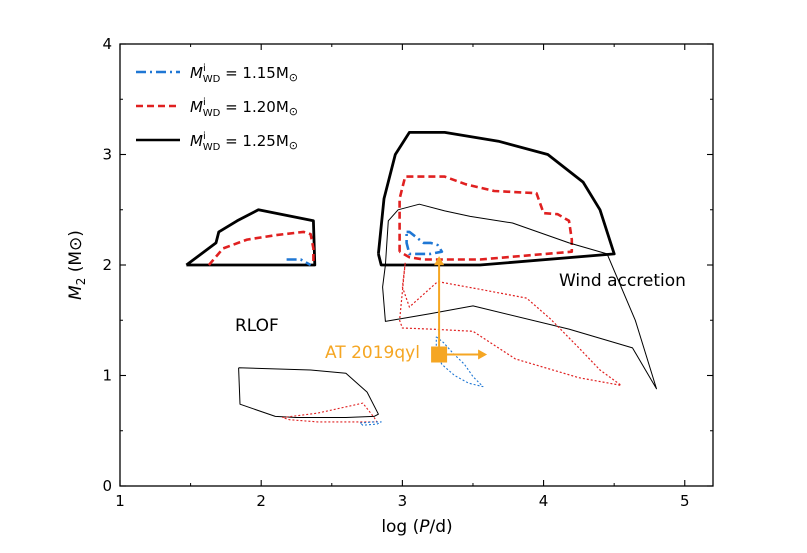 The height and width of the screenshot is (553, 807). What do you see at coordinates (439, 261) in the screenshot?
I see `arrow-up-head` at bounding box center [439, 261].